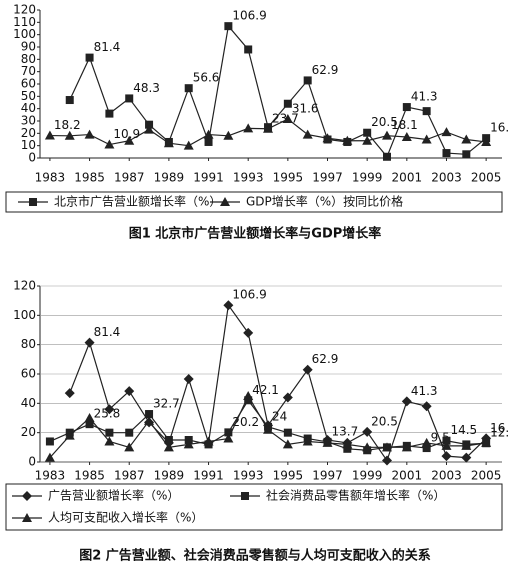 The height and width of the screenshot is (578, 510). I want to click on y-tick-label: 90, so click(28, 47).